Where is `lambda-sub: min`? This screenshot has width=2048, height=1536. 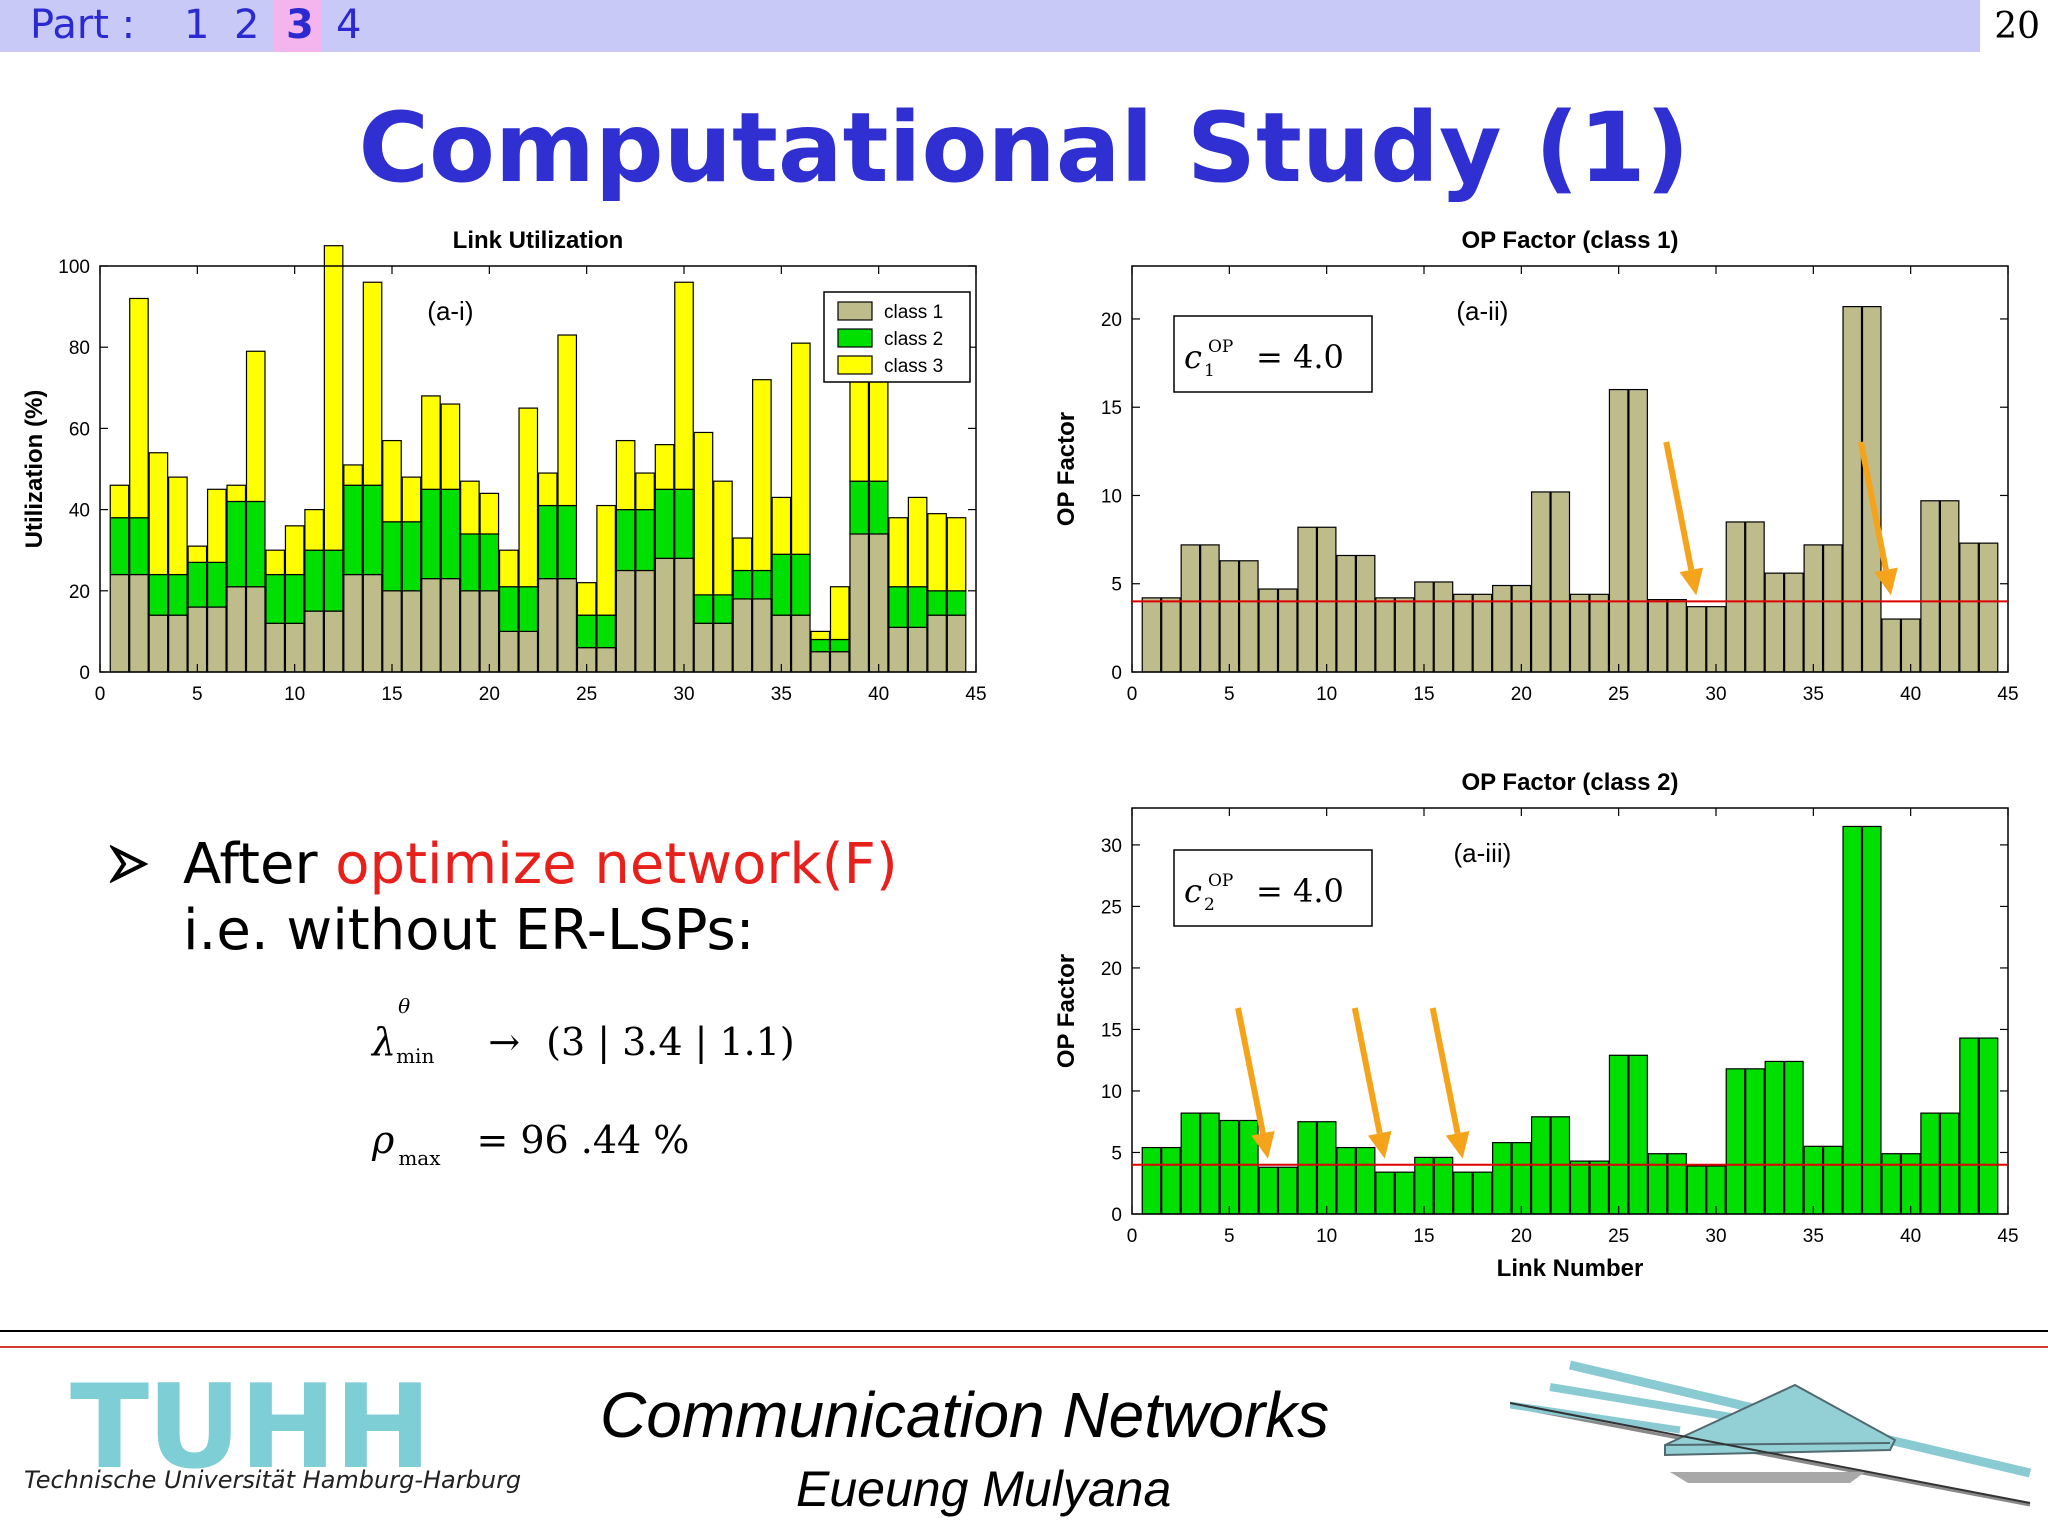 lambda-sub: min is located at coordinates (415, 1056).